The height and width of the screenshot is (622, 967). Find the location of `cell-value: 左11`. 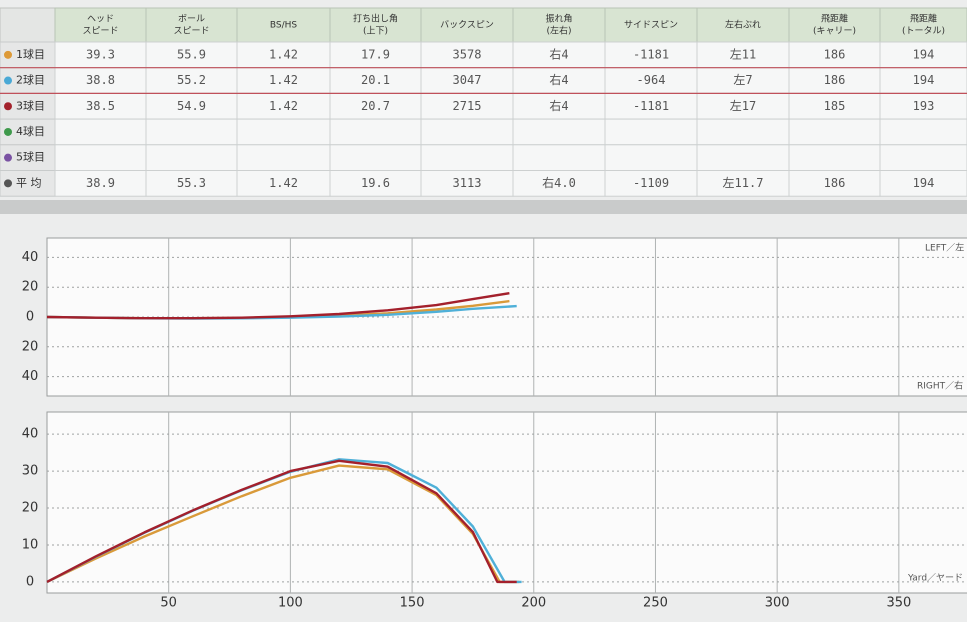

cell-value: 左11 is located at coordinates (743, 53).